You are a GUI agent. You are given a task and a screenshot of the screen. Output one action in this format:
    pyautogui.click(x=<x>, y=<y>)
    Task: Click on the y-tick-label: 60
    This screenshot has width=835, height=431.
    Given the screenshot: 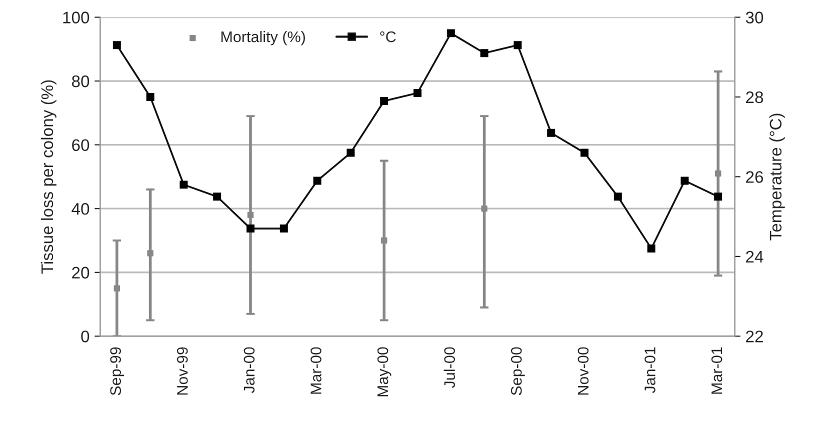 What is the action you would take?
    pyautogui.click(x=81, y=145)
    